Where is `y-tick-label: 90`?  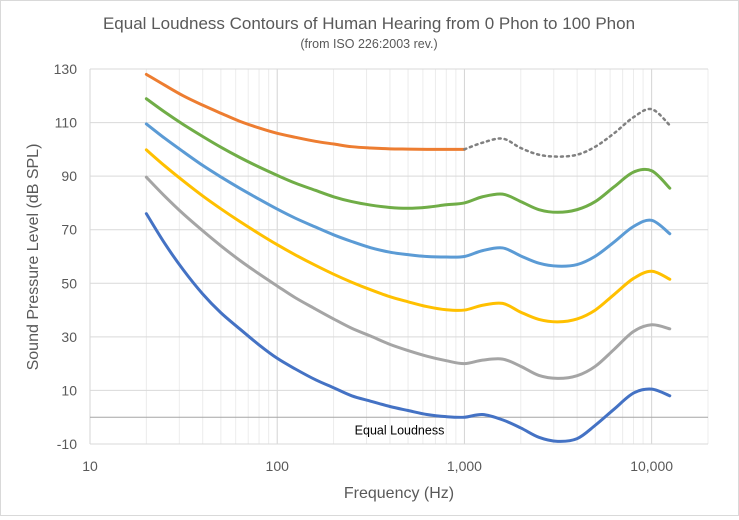
y-tick-label: 90 is located at coordinates (69, 176).